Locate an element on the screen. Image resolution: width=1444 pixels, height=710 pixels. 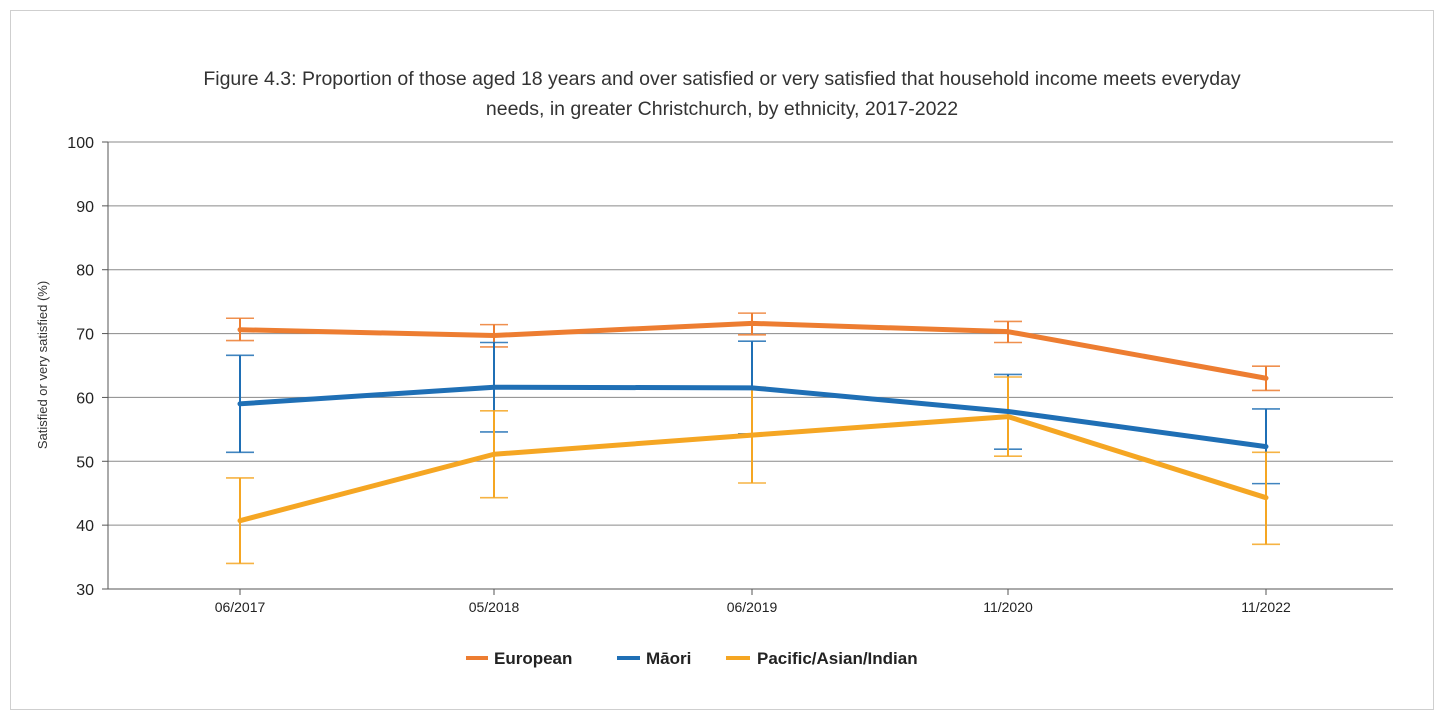
x-tick-label-0: 06/2017 is located at coordinates (240, 607).